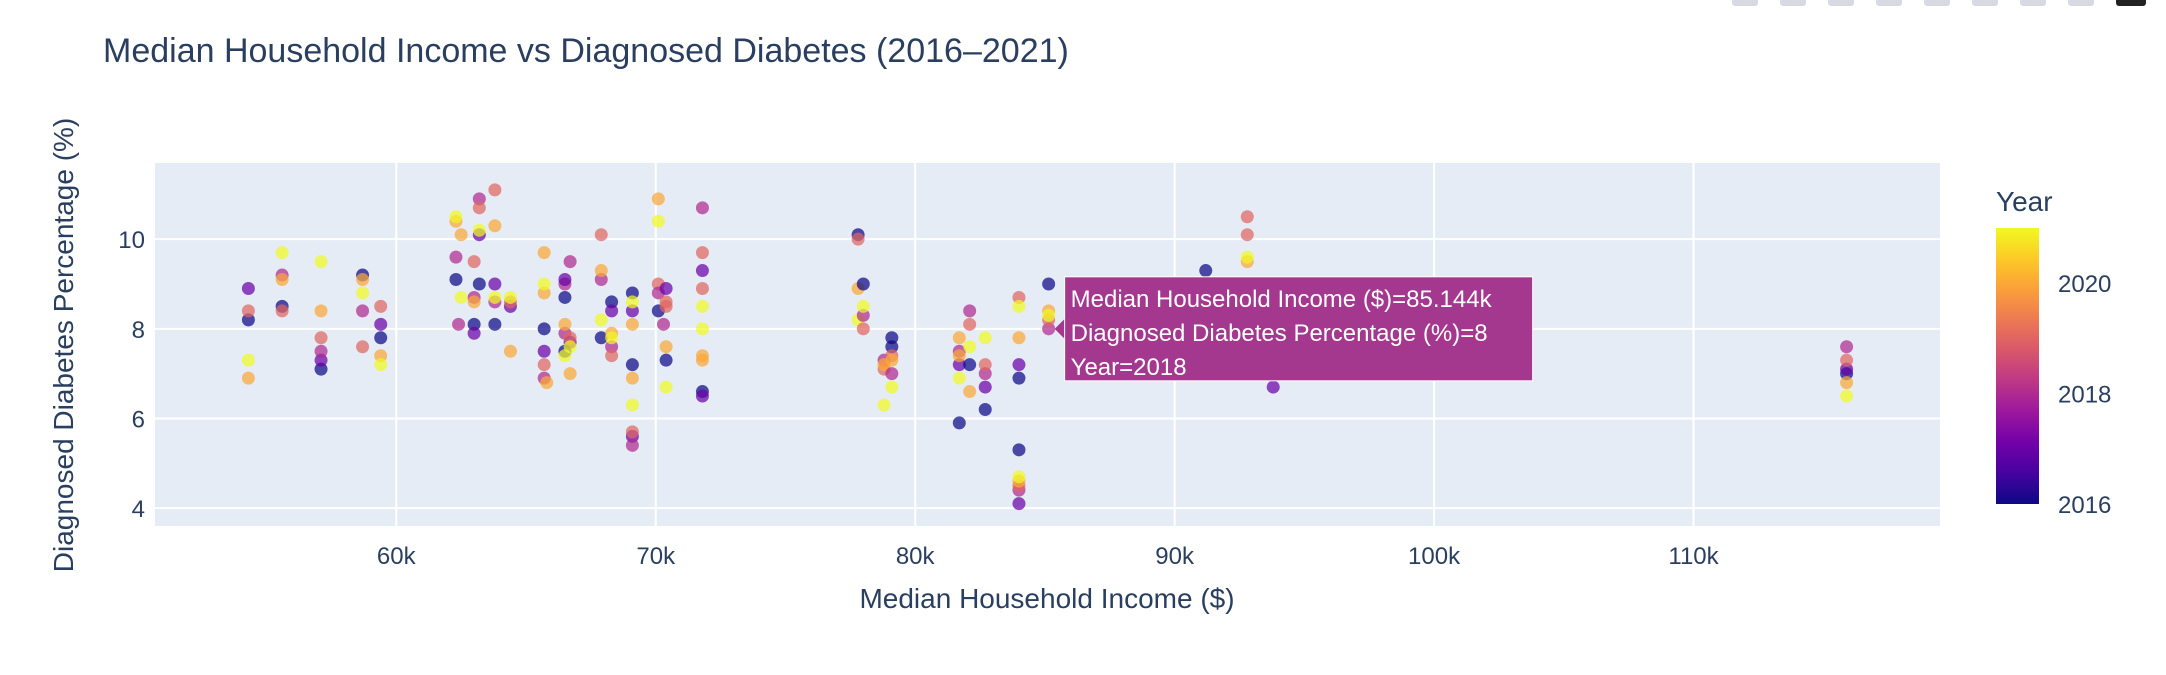 Image resolution: width=2166 pixels, height=675 pixels. I want to click on reset-axes-icon, so click(2081, 3).